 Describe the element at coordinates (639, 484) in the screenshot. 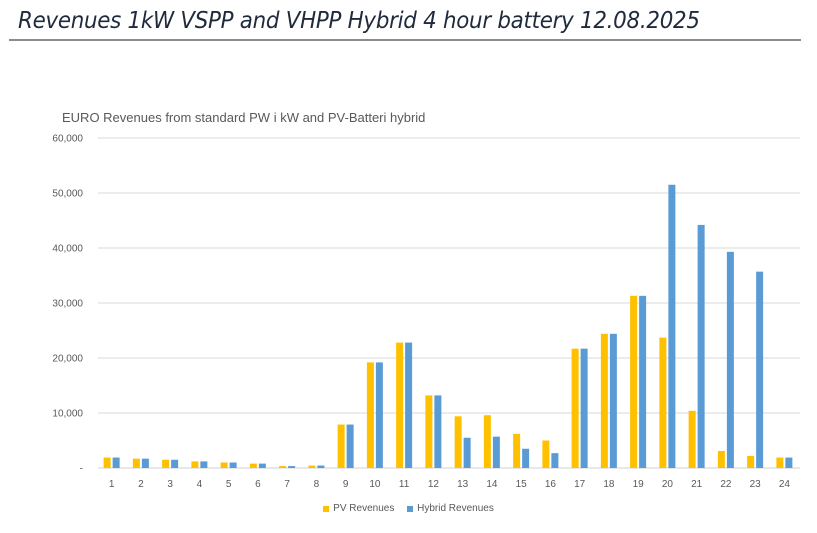

I see `x-tick-label: 19` at that location.